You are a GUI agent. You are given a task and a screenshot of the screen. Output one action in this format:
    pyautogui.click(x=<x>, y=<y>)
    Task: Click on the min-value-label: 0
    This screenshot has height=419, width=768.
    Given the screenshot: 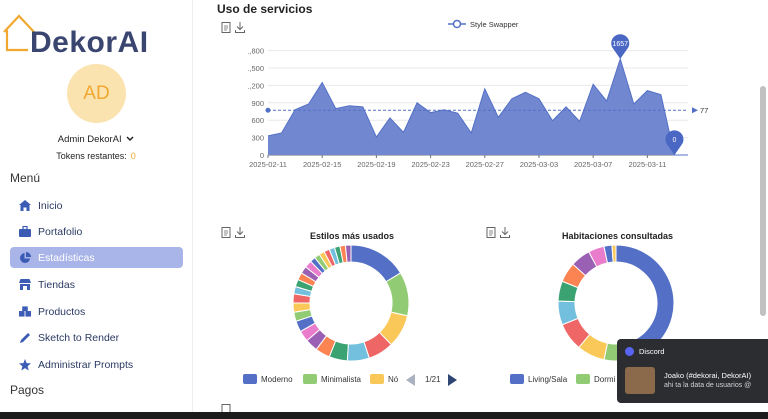 What is the action you would take?
    pyautogui.click(x=674, y=140)
    